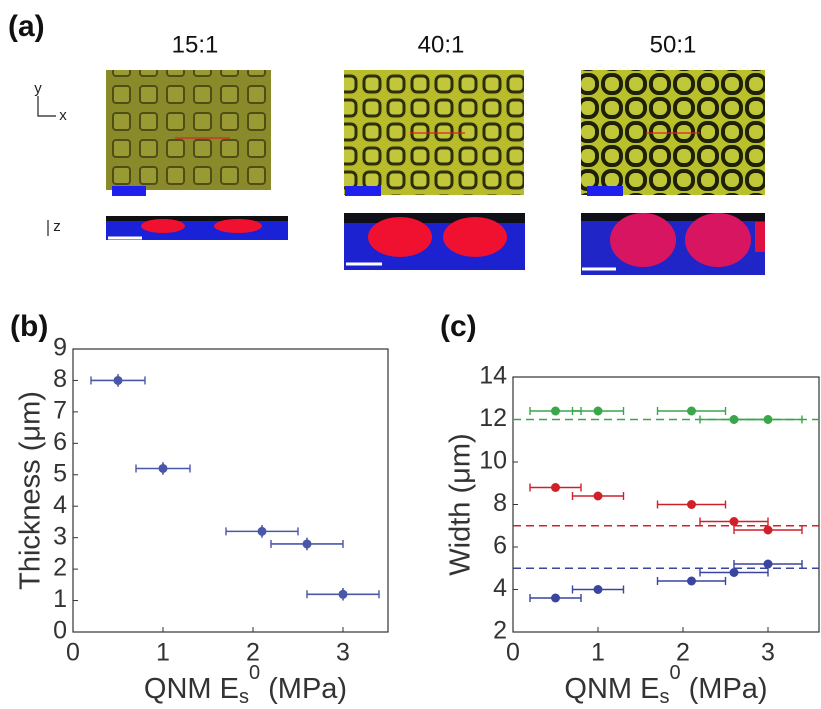  I want to click on panel-label: (b), so click(29, 326).